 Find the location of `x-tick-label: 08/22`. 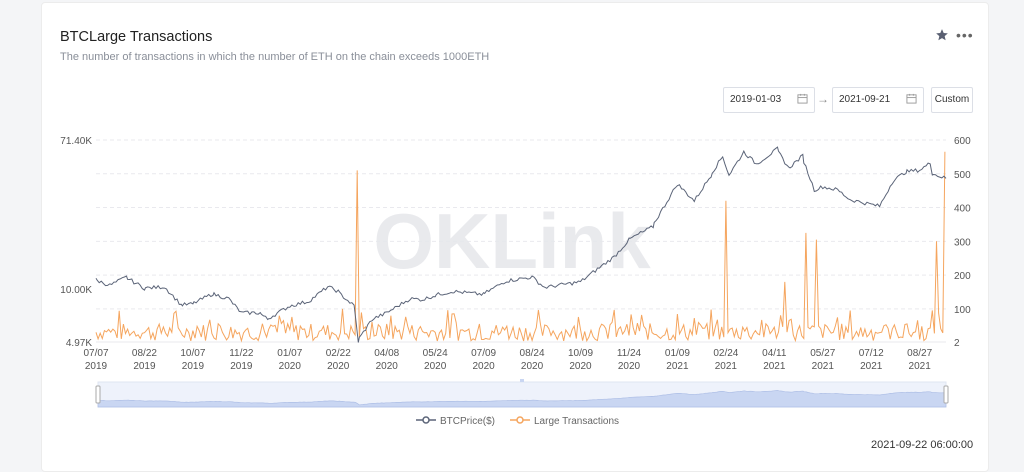

x-tick-label: 08/22 is located at coordinates (144, 353).